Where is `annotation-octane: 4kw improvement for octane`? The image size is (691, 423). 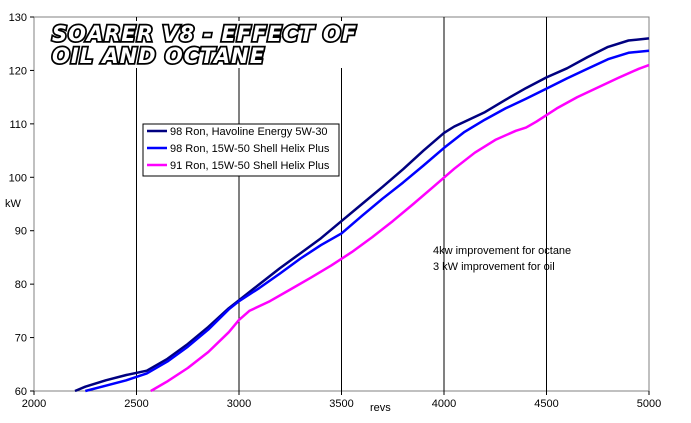 annotation-octane: 4kw improvement for octane is located at coordinates (502, 251).